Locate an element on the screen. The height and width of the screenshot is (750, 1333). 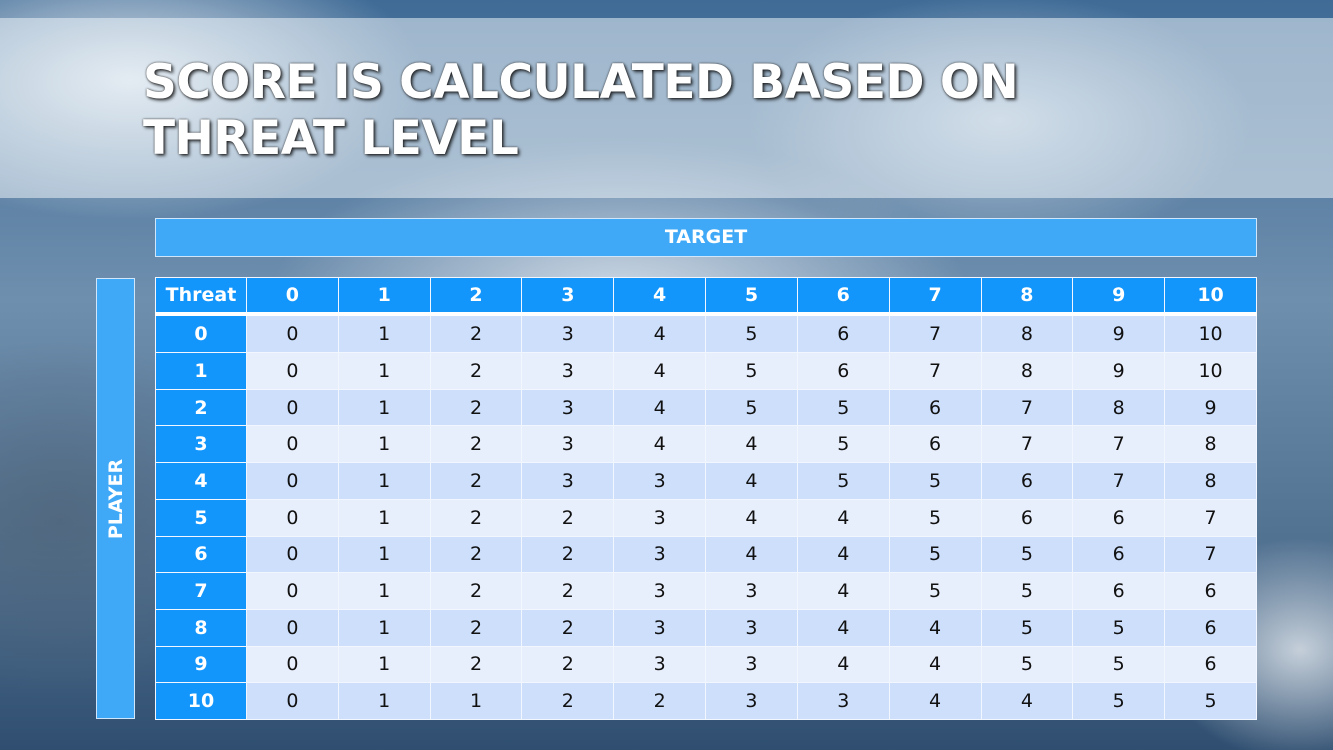
player-axis-bar: PLAYER is located at coordinates (115, 498).